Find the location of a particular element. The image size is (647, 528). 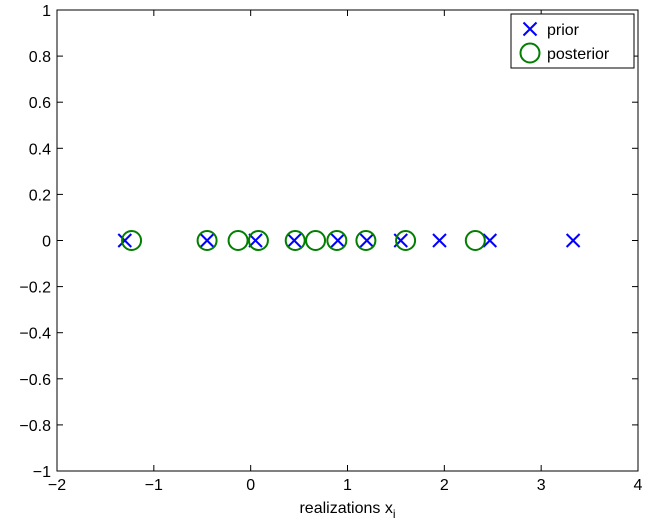

x-axis-label: realizations xi is located at coordinates (347, 510).